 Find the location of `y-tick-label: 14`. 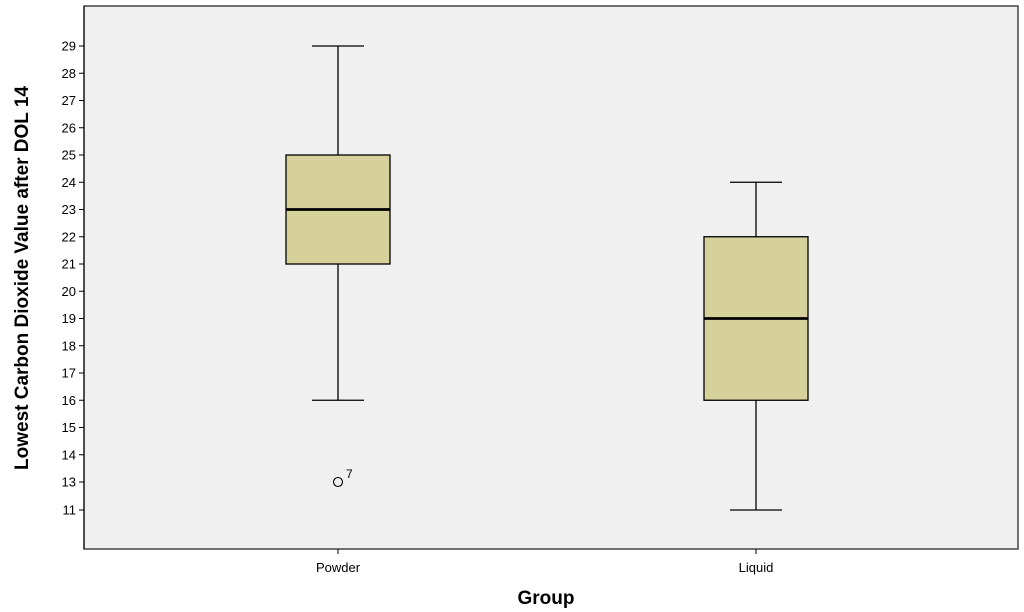

y-tick-label: 14 is located at coordinates (69, 454).